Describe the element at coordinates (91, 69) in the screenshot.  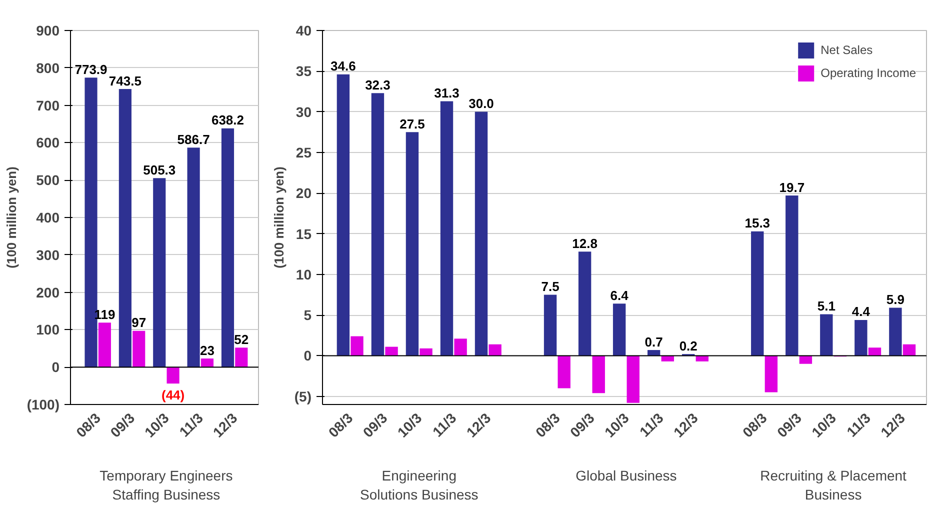
I see `data-label: 773.9` at that location.